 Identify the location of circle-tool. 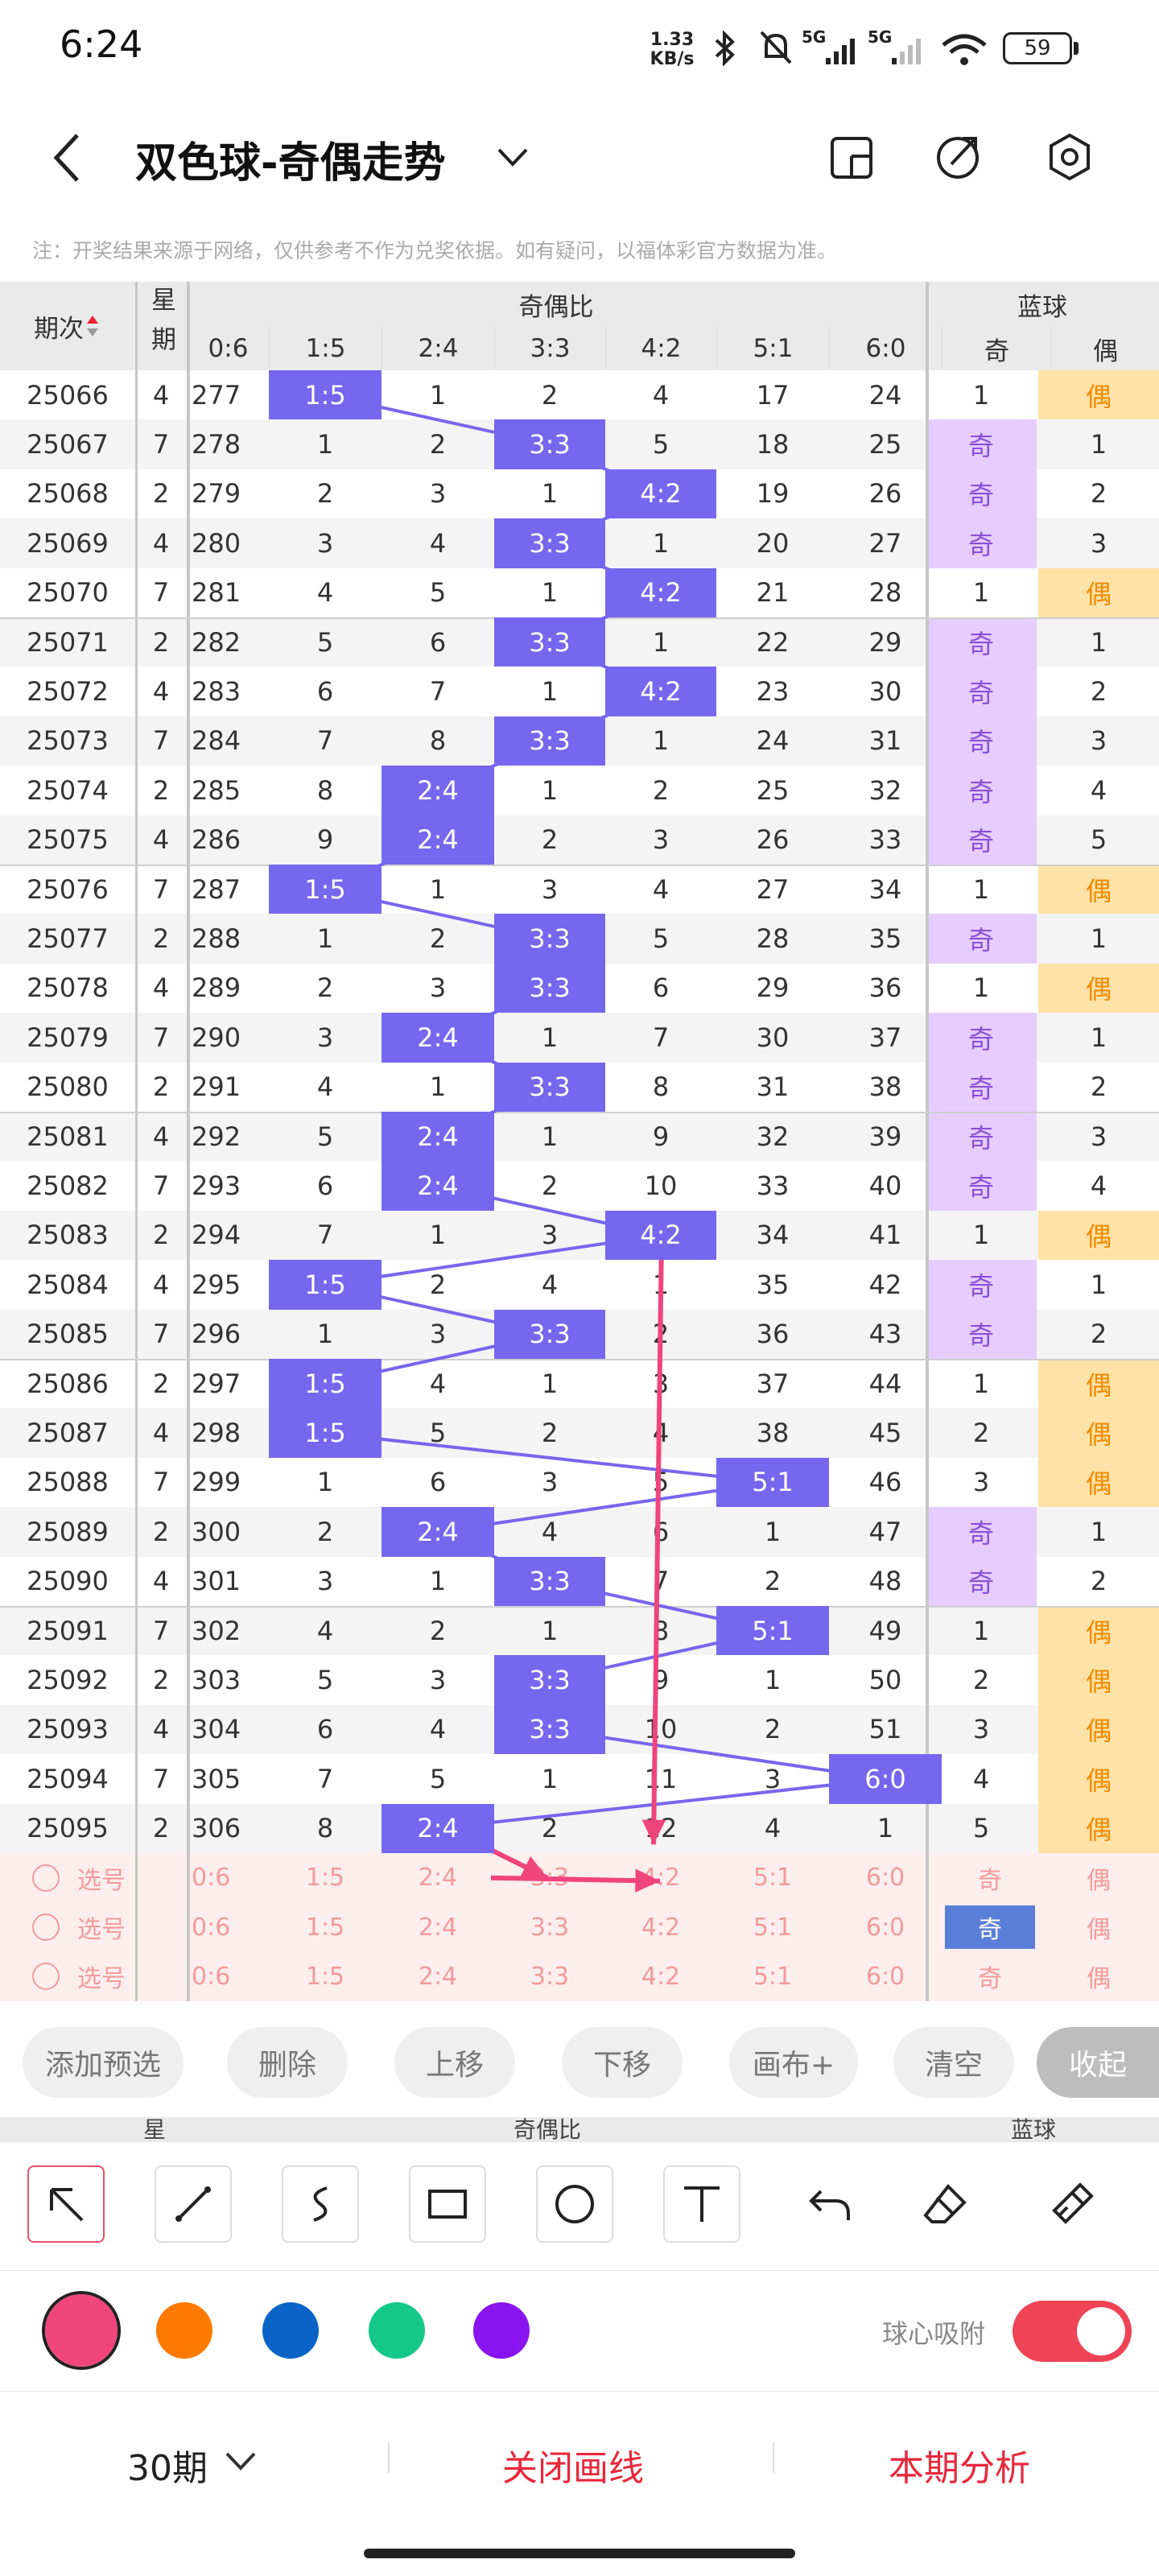
(574, 2204).